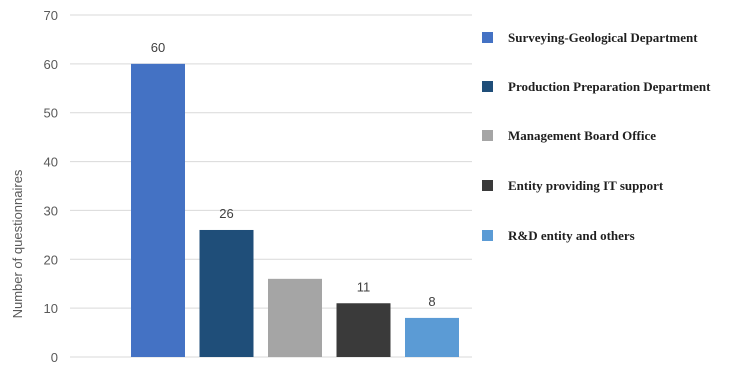 The width and height of the screenshot is (741, 365). I want to click on y-tick-label: 50, so click(51, 113).